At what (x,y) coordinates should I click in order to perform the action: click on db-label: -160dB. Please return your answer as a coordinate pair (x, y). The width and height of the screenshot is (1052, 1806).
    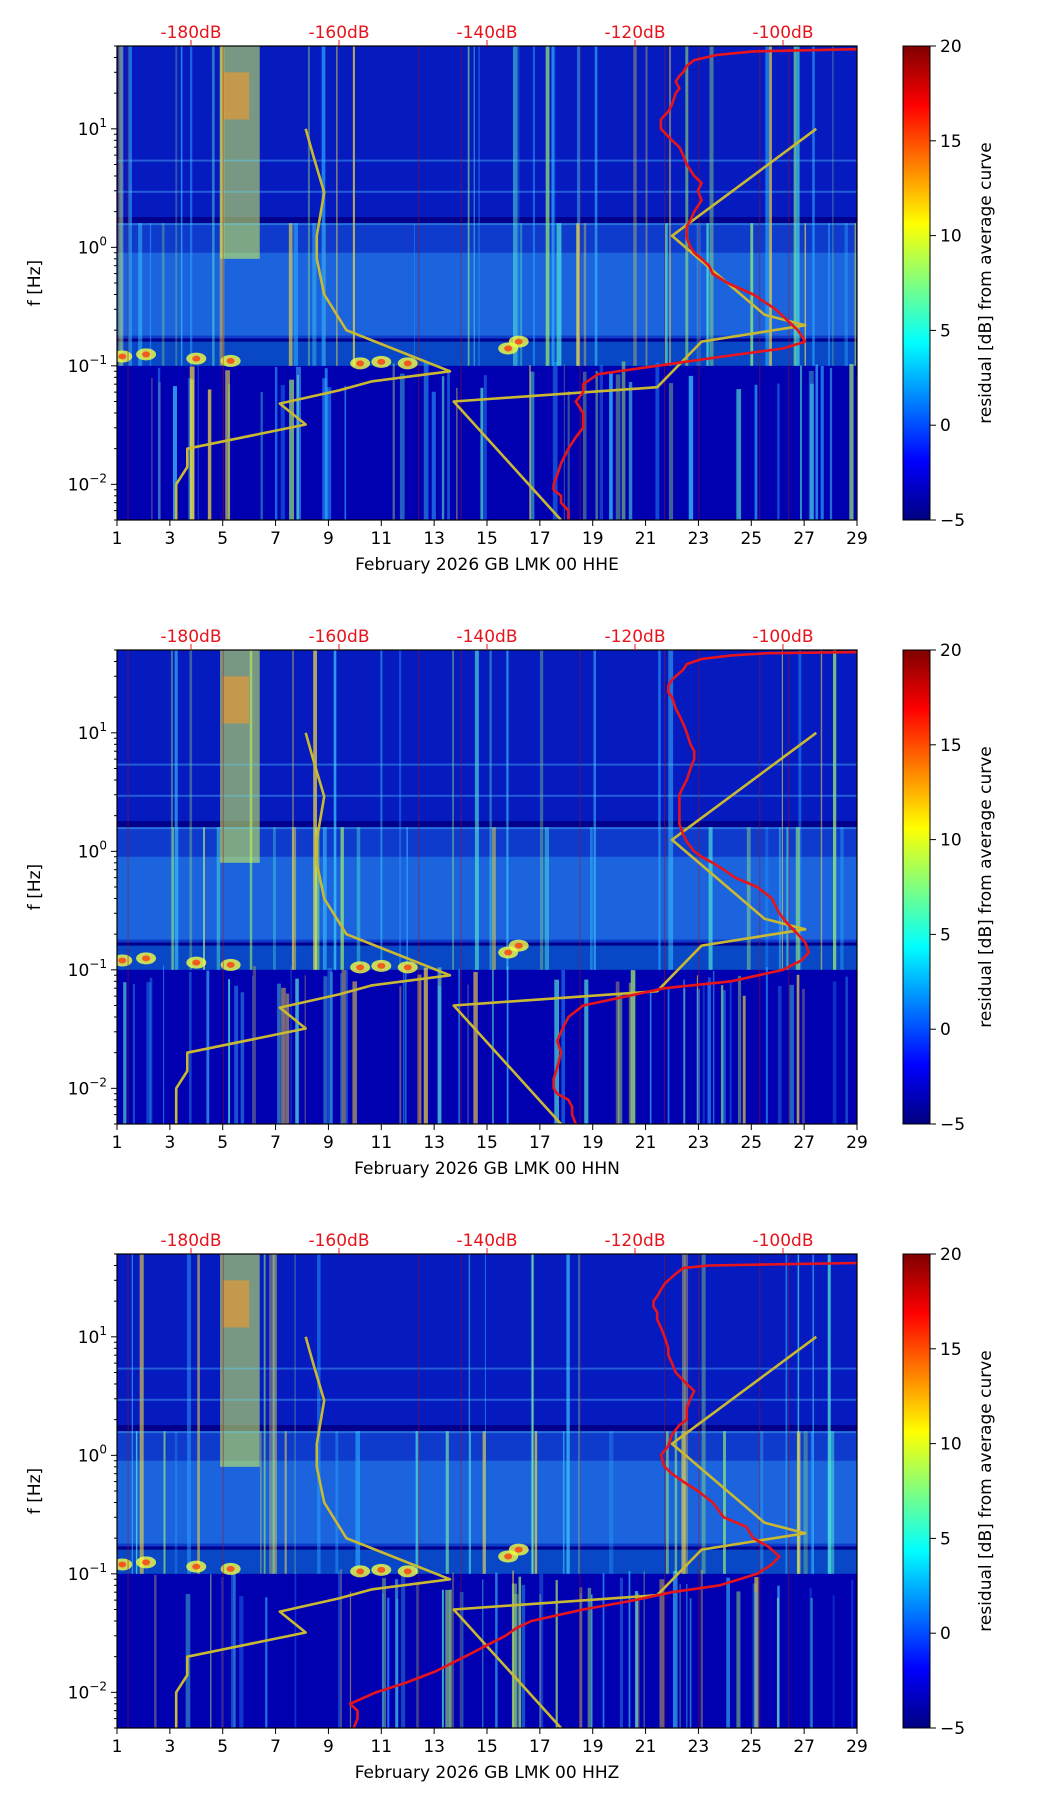
    Looking at the image, I should click on (338, 637).